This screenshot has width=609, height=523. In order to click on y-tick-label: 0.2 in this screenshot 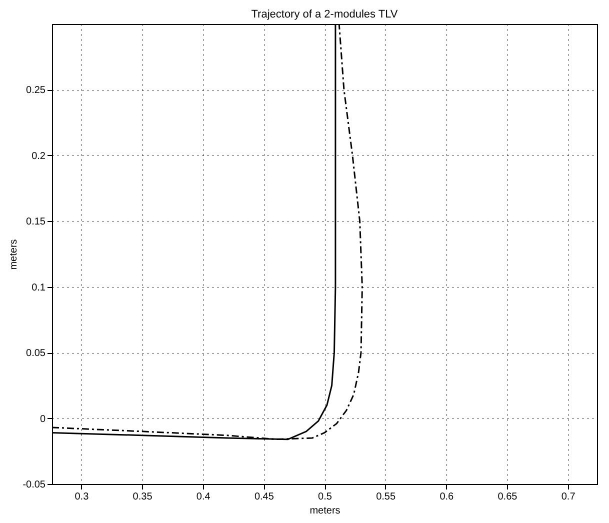, I will do `click(39, 156)`.